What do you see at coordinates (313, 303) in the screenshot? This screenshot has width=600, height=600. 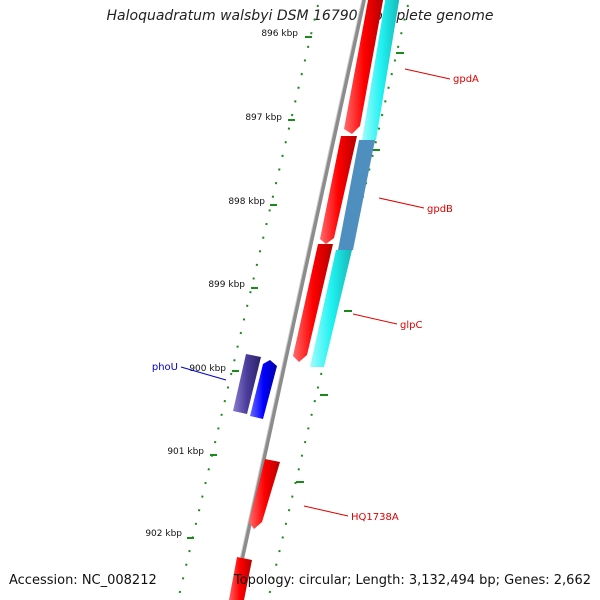 I see `gene-glpC-shape` at bounding box center [313, 303].